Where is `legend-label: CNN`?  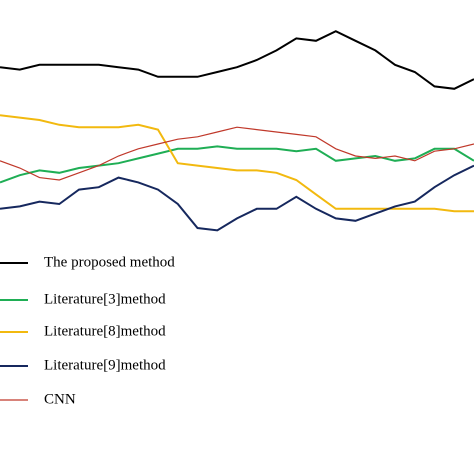
legend-label: CNN is located at coordinates (60, 399).